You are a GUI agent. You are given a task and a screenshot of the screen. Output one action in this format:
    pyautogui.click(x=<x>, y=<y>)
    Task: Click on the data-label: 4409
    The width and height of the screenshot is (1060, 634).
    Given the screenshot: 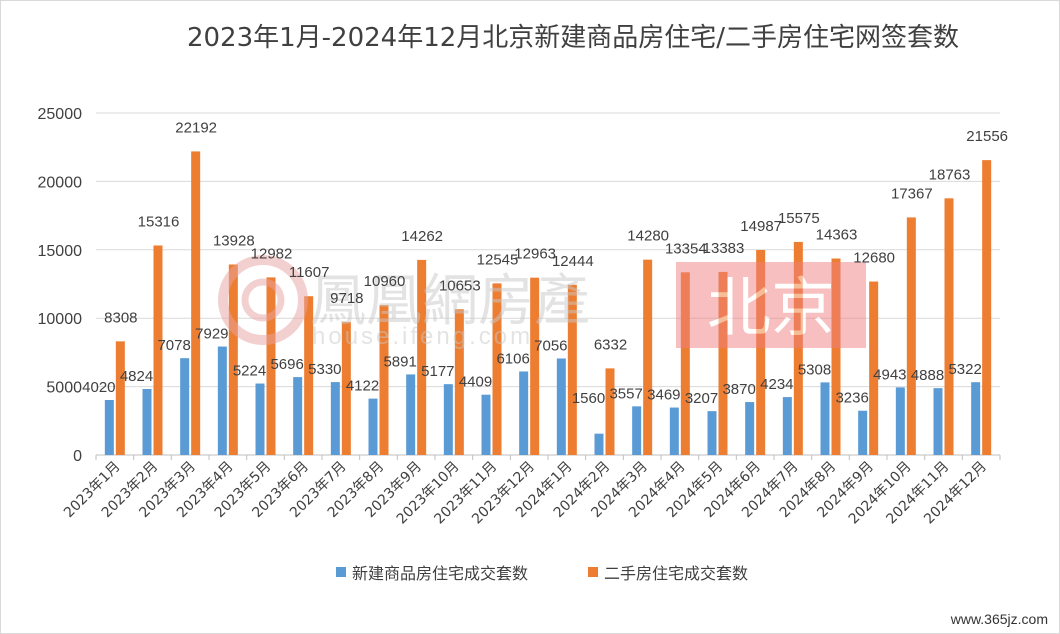 What is the action you would take?
    pyautogui.click(x=475, y=382)
    